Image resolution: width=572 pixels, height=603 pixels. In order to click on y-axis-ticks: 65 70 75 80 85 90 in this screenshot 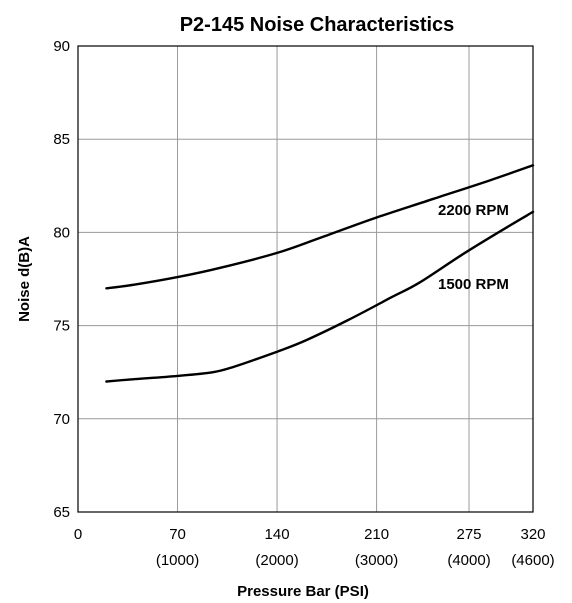, I will do `click(61, 279)`.